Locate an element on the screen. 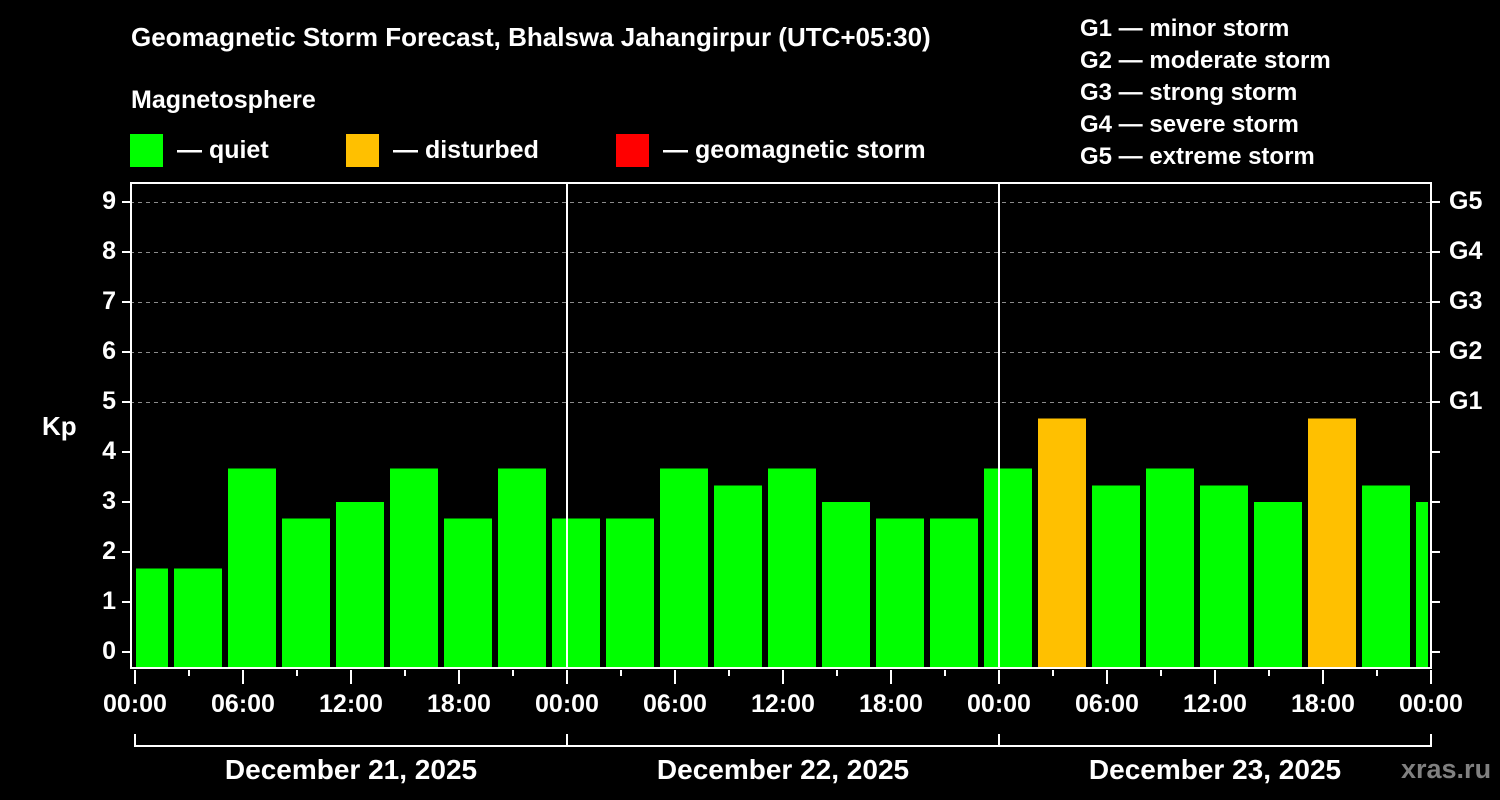 The image size is (1500, 800). watermark: xras.ru is located at coordinates (1446, 769).